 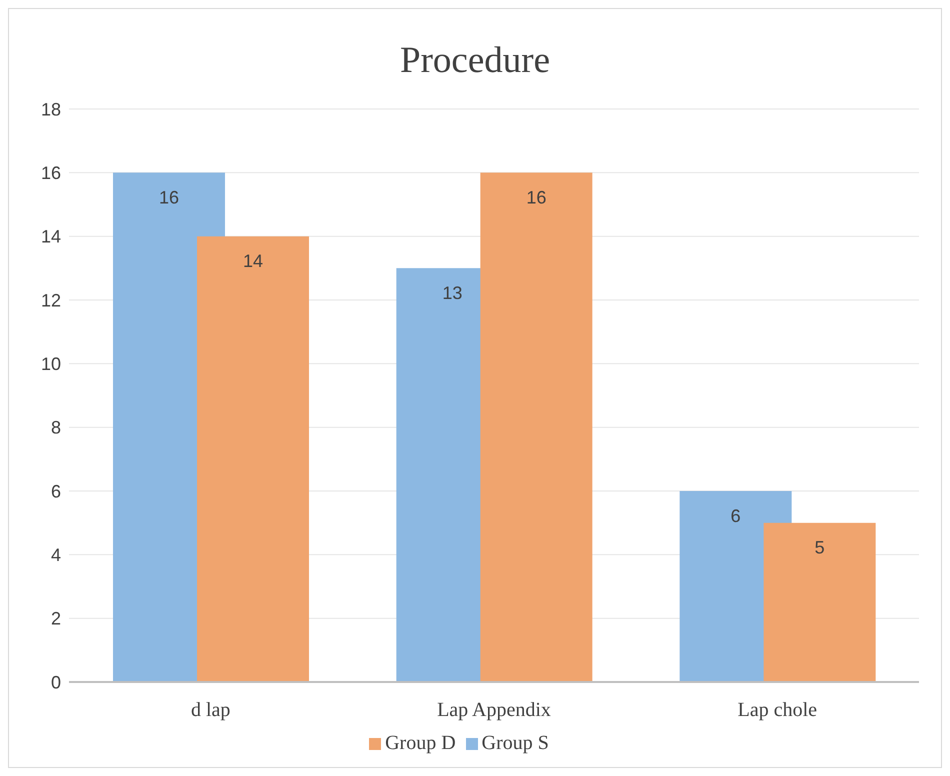 What do you see at coordinates (50, 364) in the screenshot?
I see `y-tick-label: 10` at bounding box center [50, 364].